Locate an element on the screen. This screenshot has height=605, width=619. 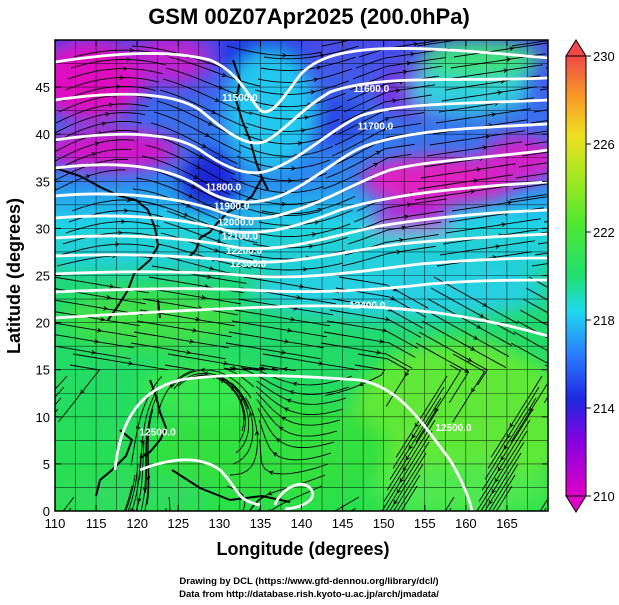
contour-label: 11900.0 is located at coordinates (232, 207).